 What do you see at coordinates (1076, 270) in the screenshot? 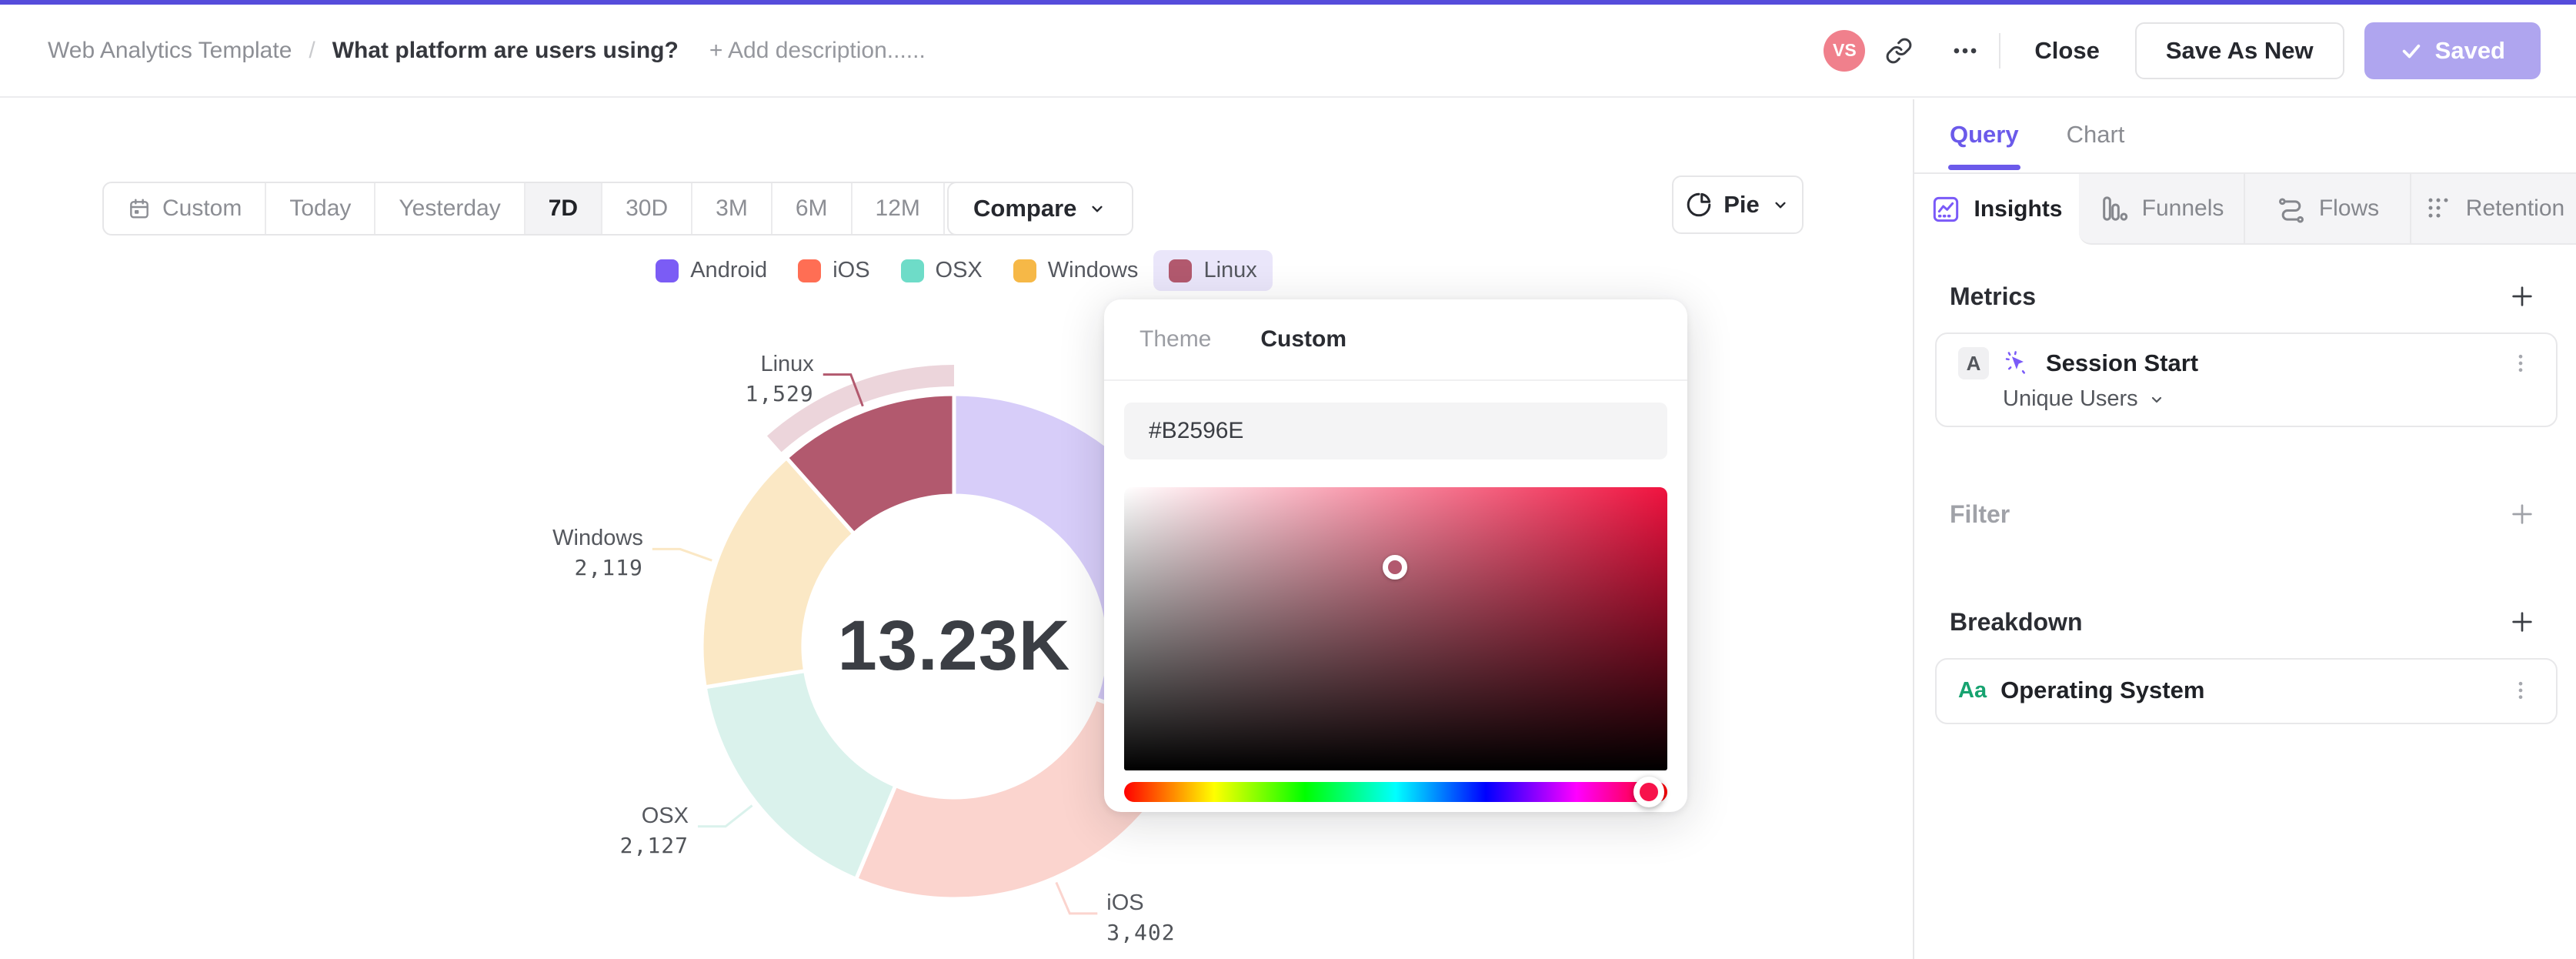
I see `legend-item-windows: Windows` at bounding box center [1076, 270].